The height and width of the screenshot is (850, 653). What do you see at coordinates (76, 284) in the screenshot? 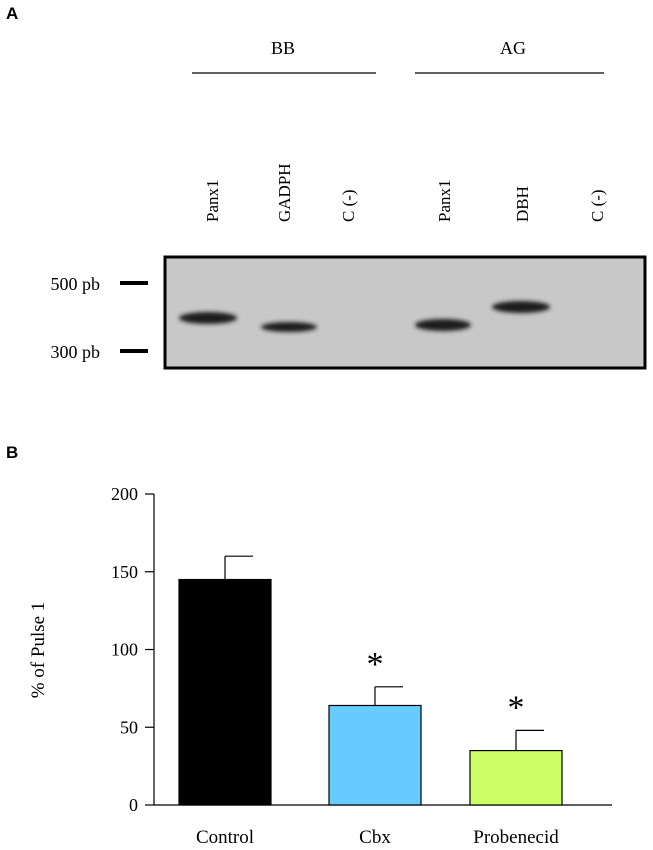
I see `marker-500: 500 pb` at bounding box center [76, 284].